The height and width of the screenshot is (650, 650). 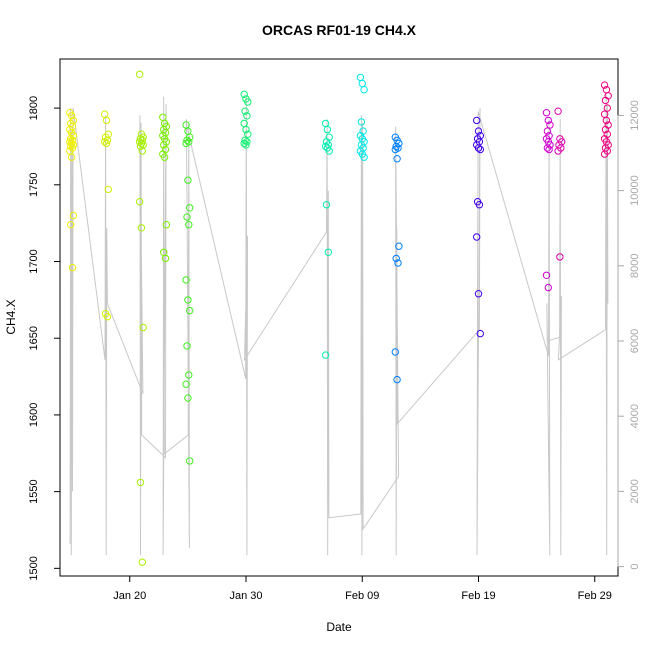 What do you see at coordinates (635, 190) in the screenshot?
I see `y2-tick-label: 10000` at bounding box center [635, 190].